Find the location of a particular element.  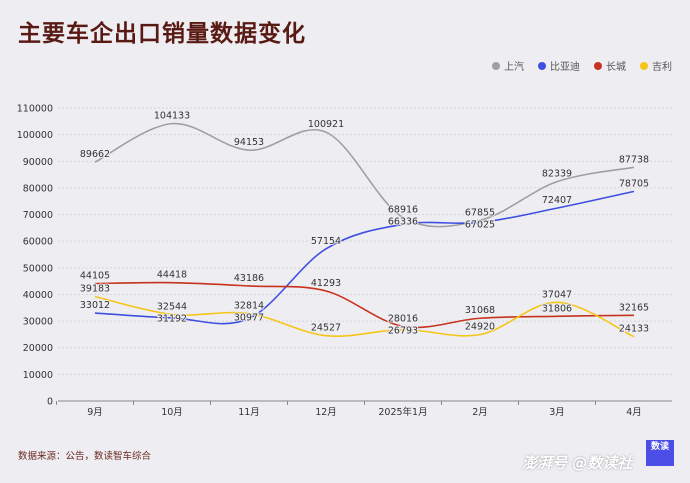

data-label: 43186 is located at coordinates (249, 278).